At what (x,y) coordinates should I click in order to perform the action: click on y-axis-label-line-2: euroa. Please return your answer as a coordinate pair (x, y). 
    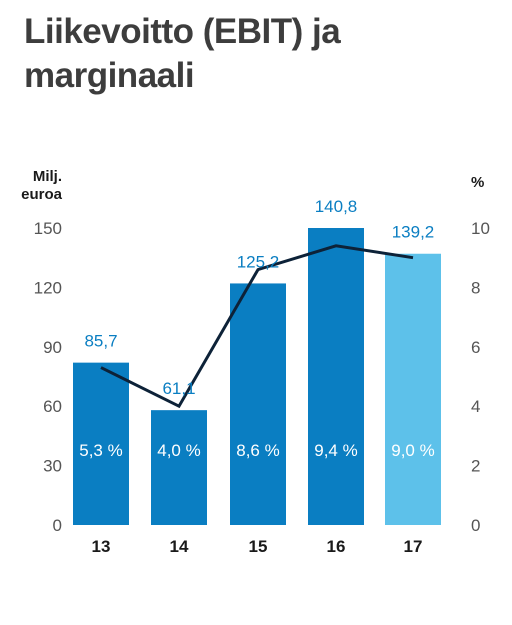
    Looking at the image, I should click on (42, 194).